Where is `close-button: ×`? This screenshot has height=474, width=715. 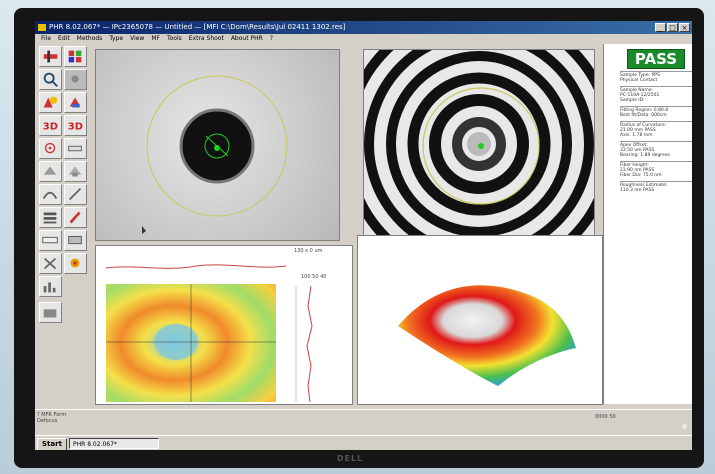 close-button: × is located at coordinates (684, 27).